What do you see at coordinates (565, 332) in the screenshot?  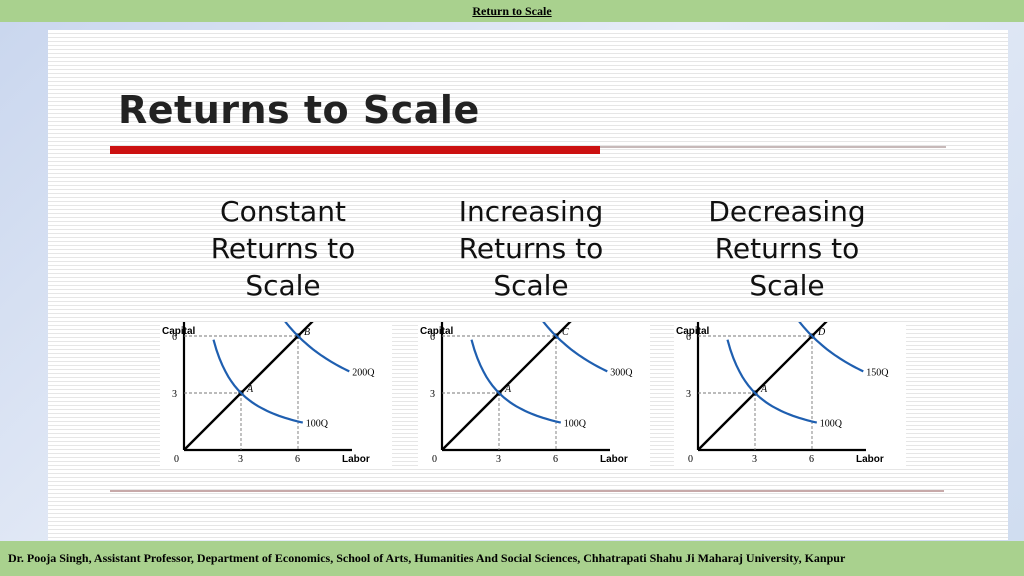 I see `point-label: C` at bounding box center [565, 332].